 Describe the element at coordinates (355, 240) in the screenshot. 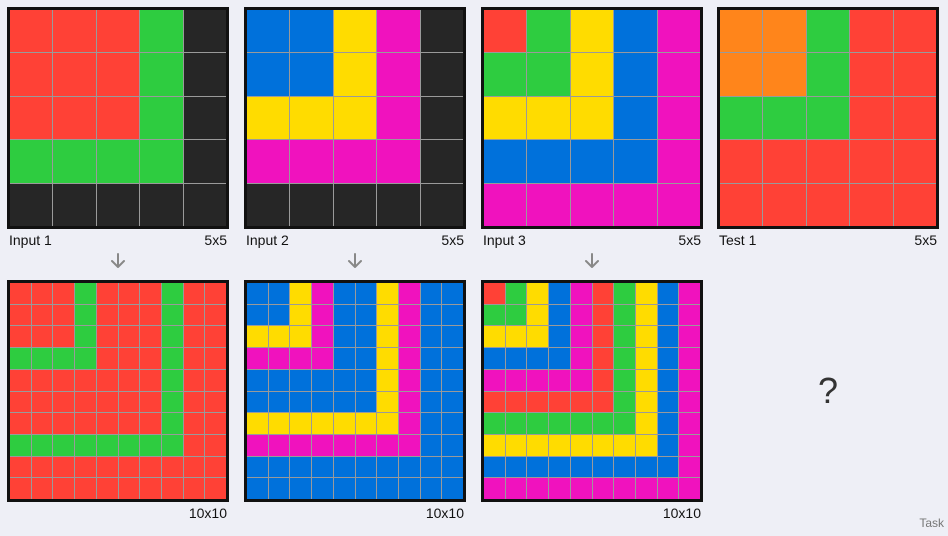

I see `input-2-label-row: Input 2 5x5` at that location.